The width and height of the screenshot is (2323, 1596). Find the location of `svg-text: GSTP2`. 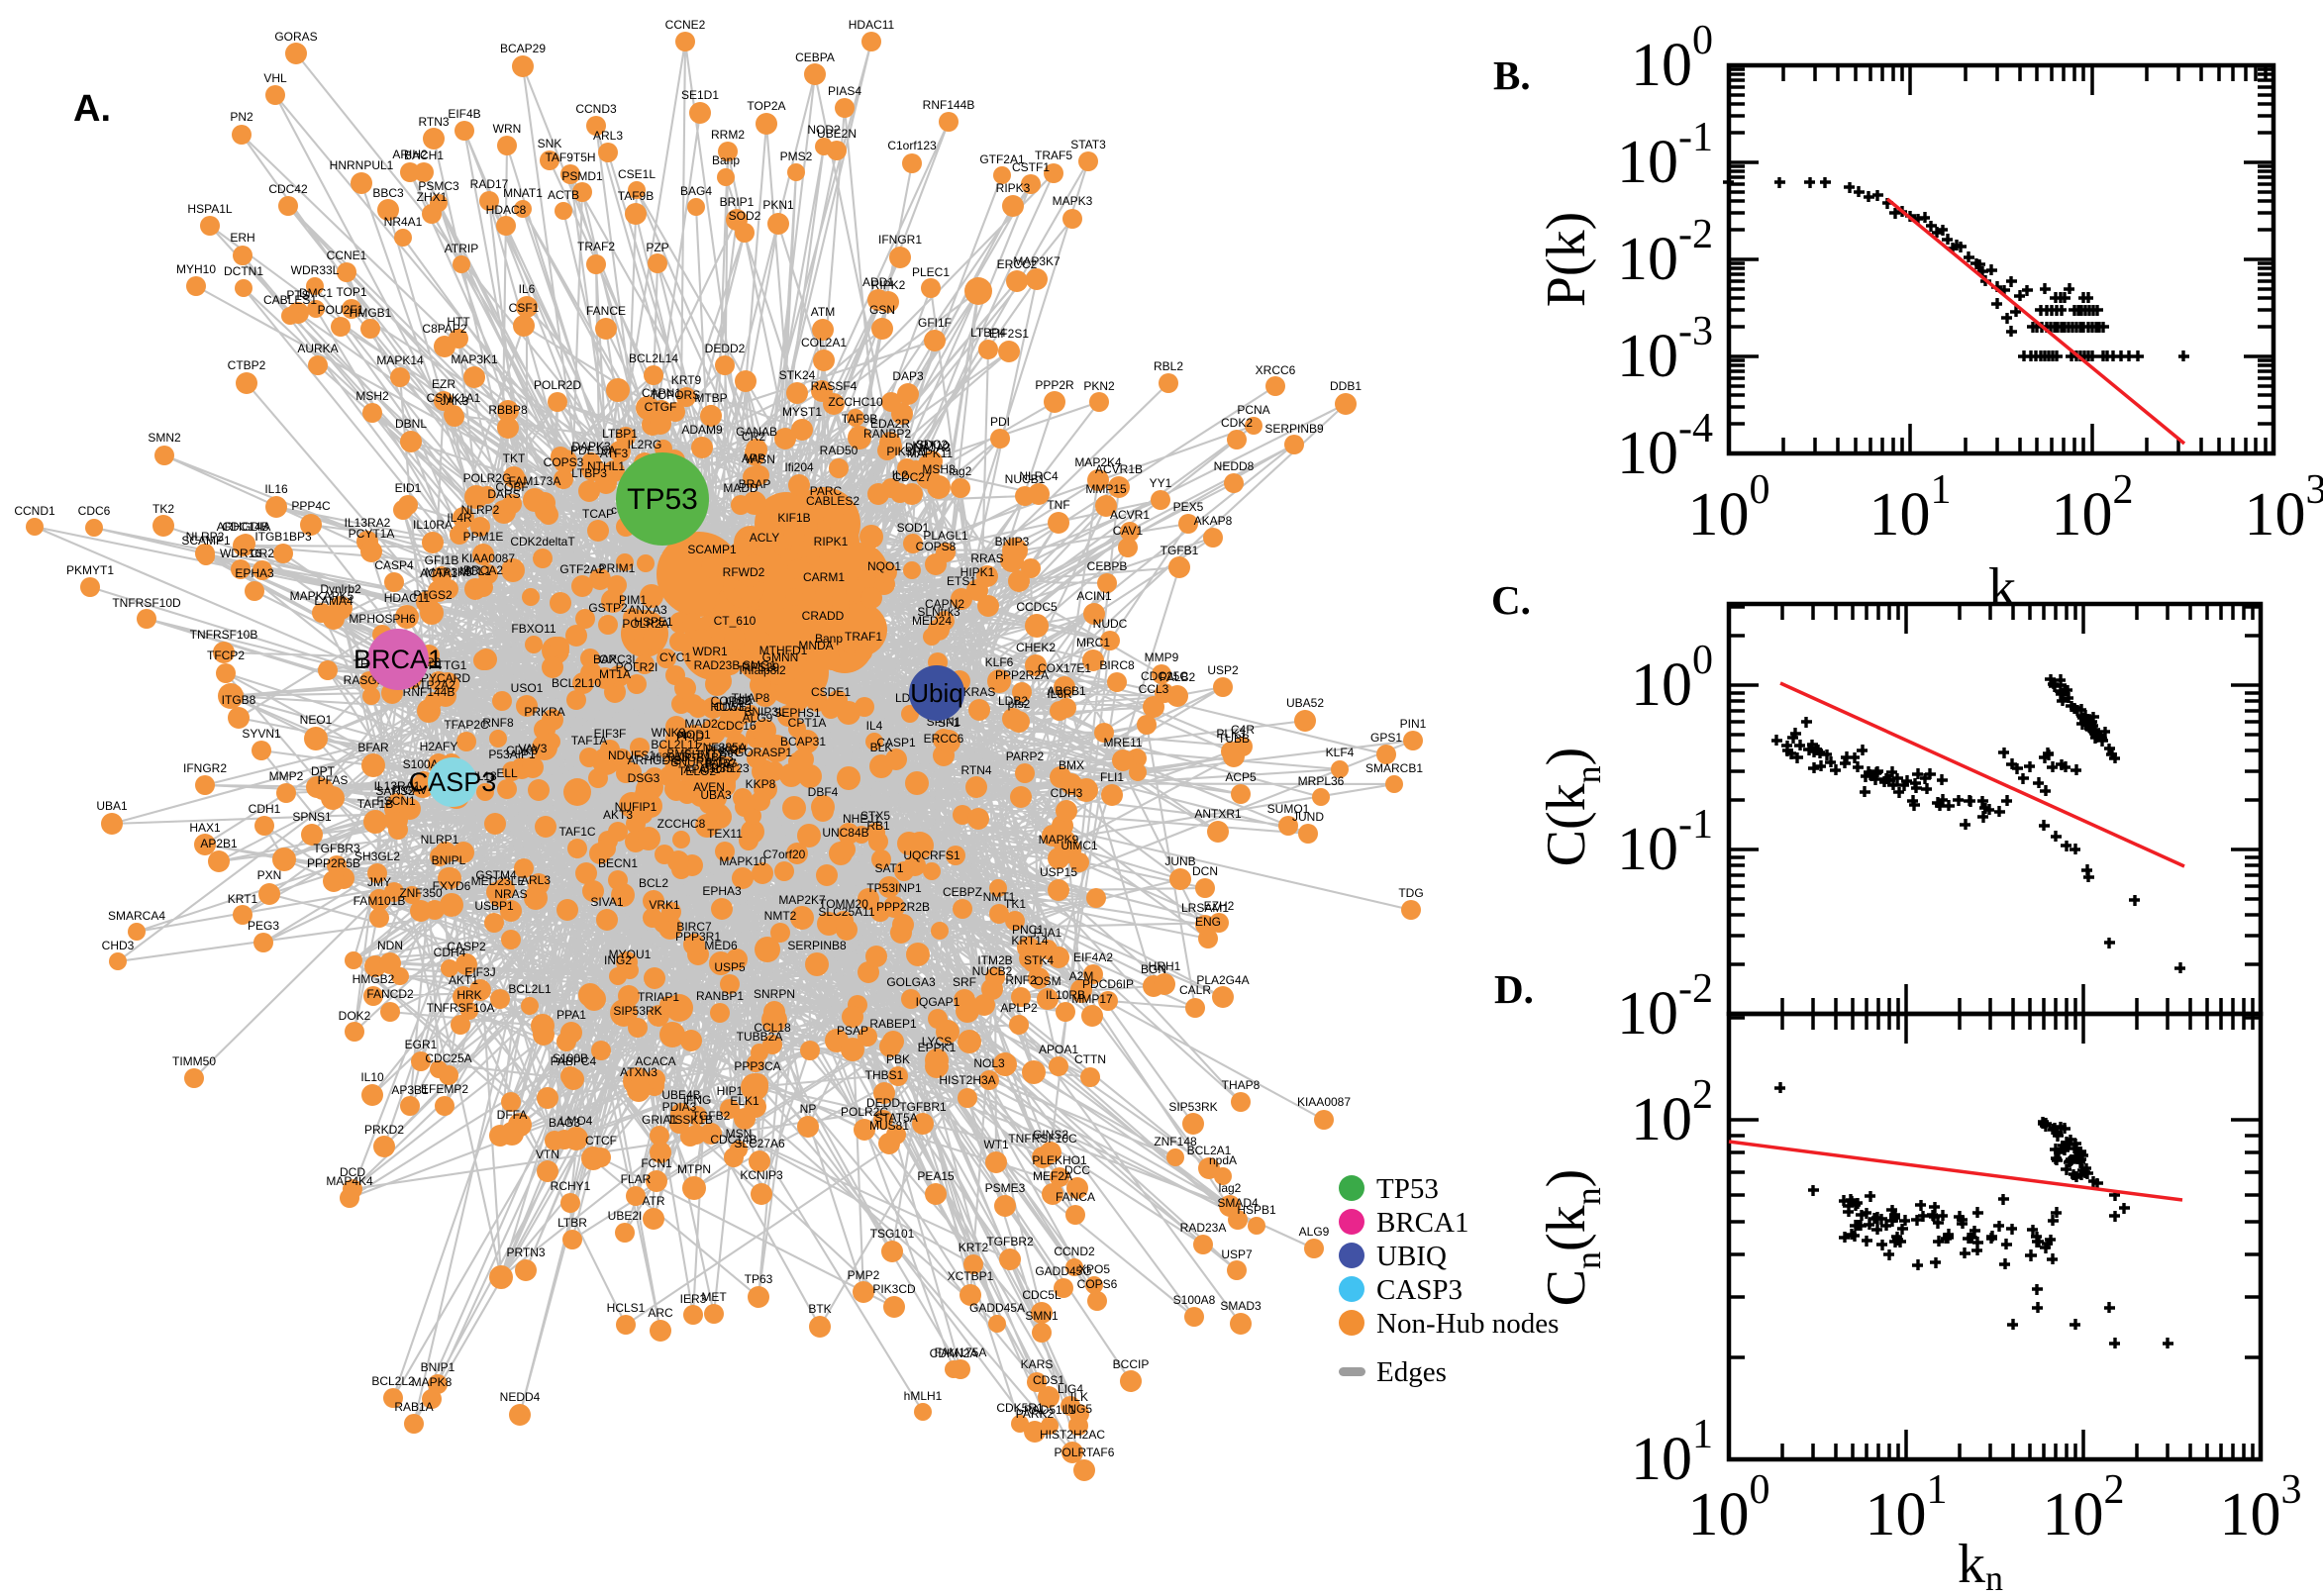

svg-text: GSTP2 is located at coordinates (608, 608).